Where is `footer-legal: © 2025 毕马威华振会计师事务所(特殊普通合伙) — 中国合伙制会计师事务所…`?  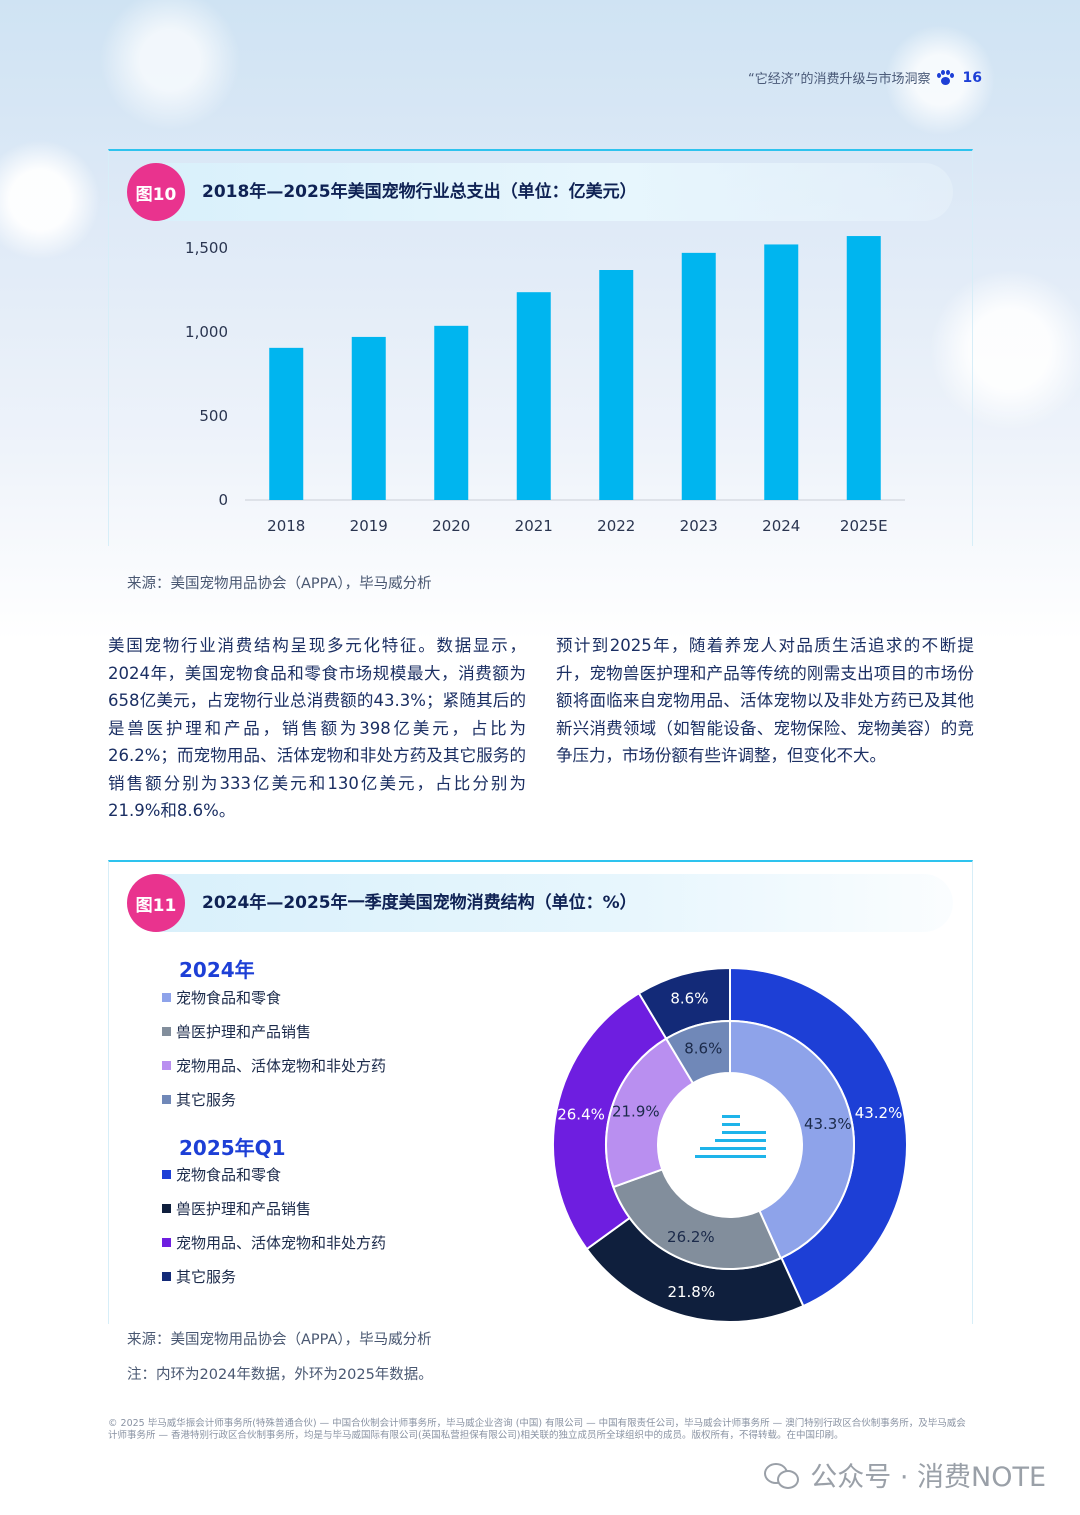
footer-legal: © 2025 毕马威华振会计师事务所(特殊普通合伙) — 中国合伙制会计师事务所… is located at coordinates (537, 1429).